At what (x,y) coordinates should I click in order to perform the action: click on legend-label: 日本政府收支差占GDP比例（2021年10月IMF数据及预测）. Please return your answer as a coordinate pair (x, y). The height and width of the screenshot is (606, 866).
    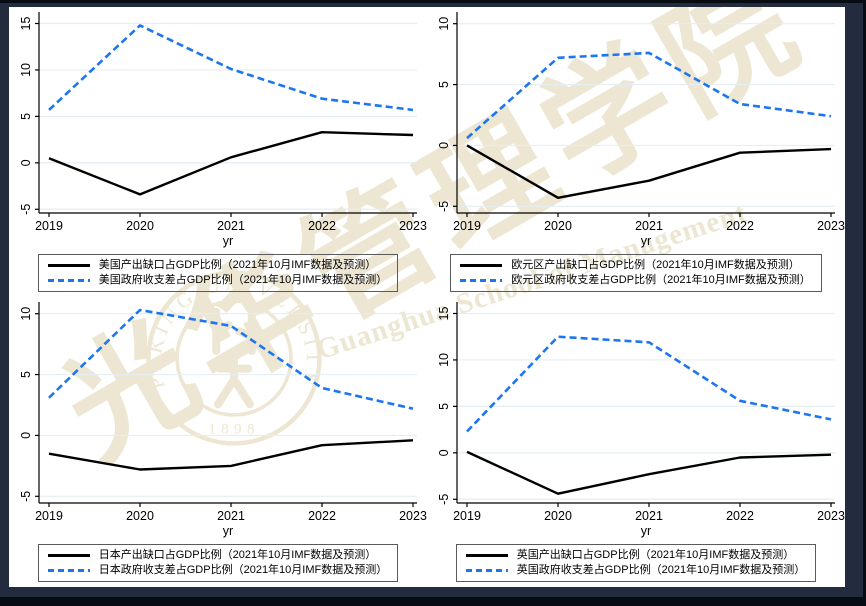
    Looking at the image, I should click on (243, 570).